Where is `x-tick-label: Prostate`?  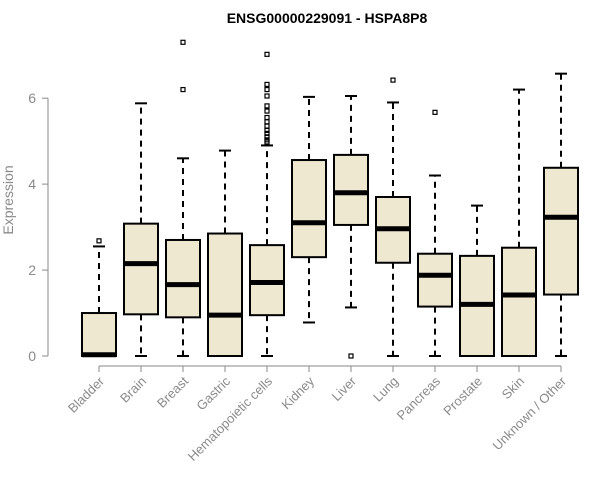
x-tick-label: Prostate is located at coordinates (462, 396).